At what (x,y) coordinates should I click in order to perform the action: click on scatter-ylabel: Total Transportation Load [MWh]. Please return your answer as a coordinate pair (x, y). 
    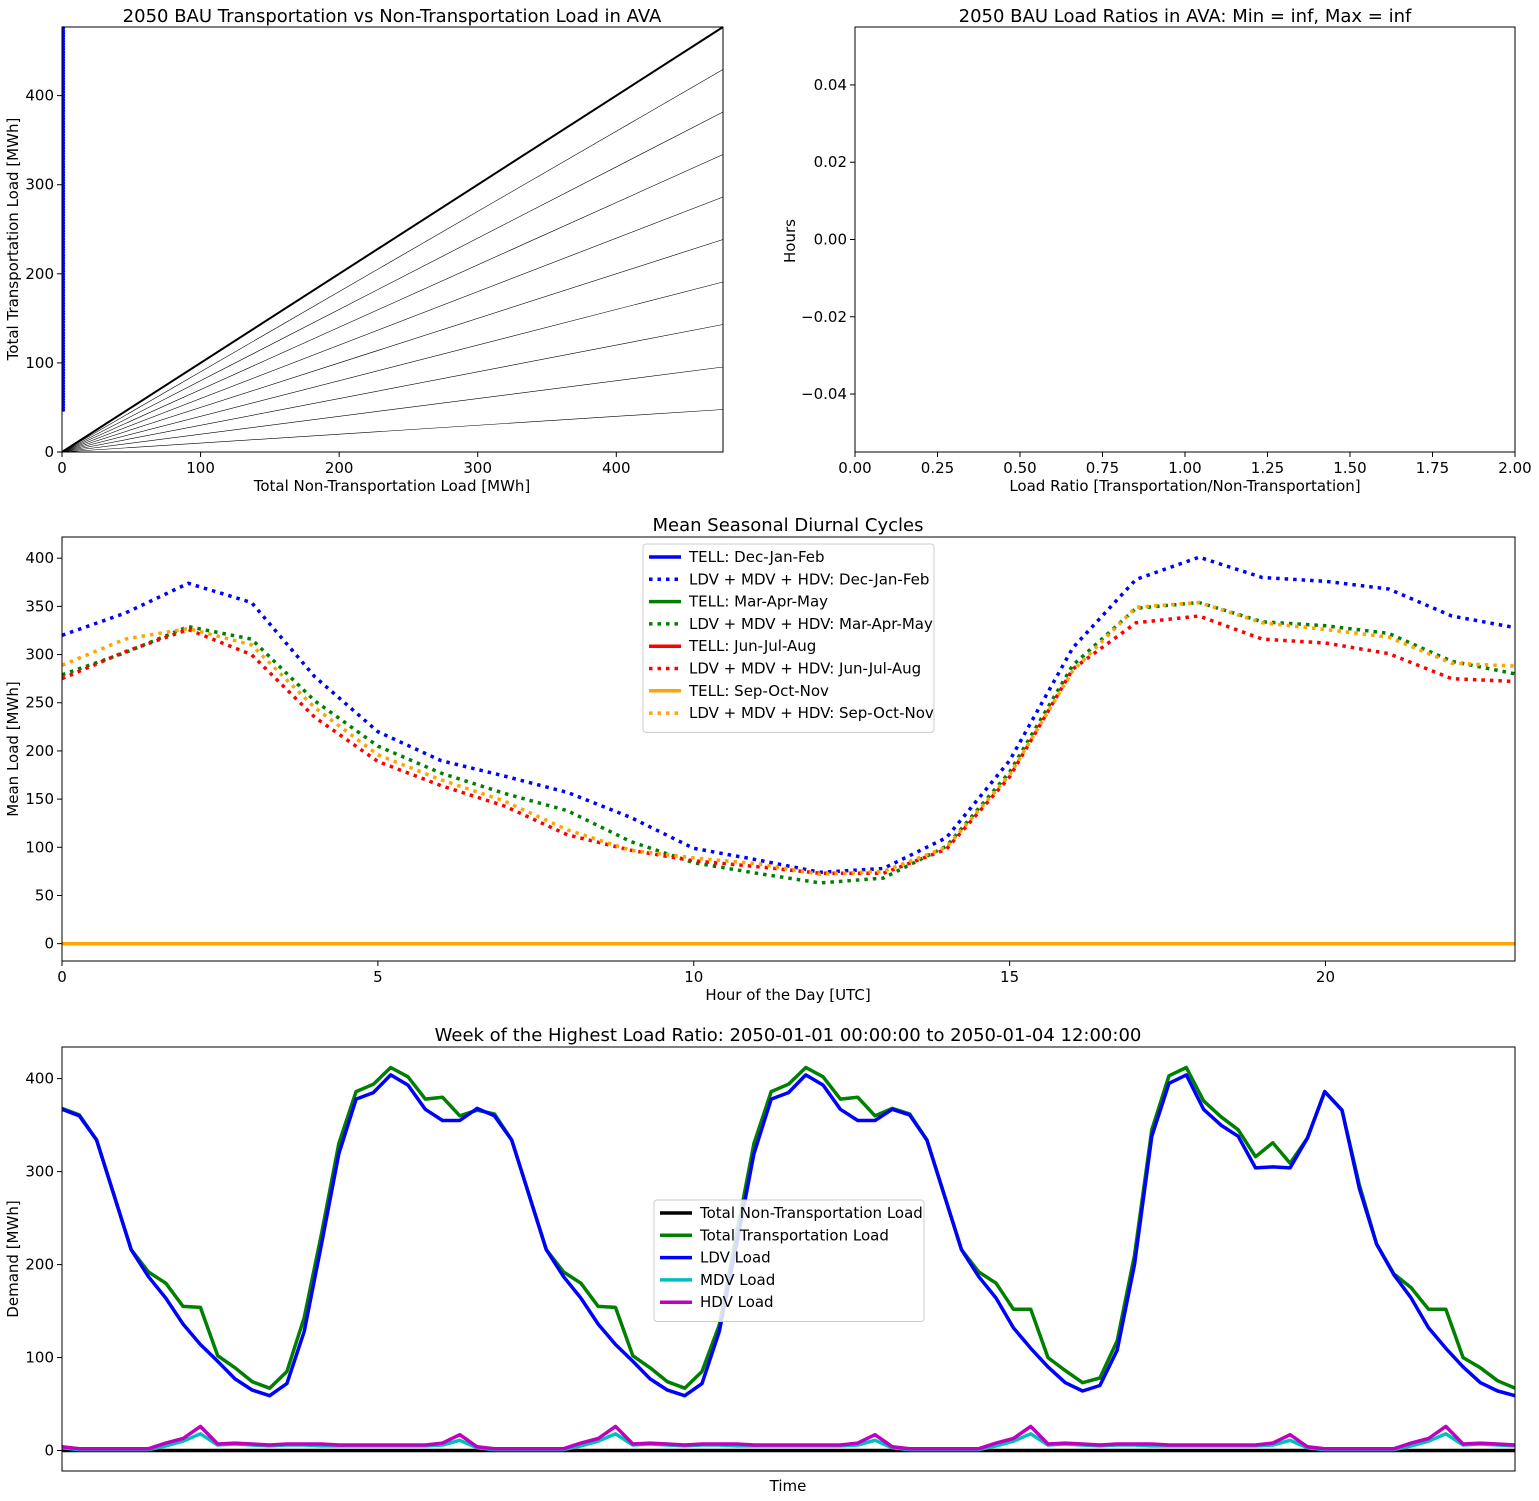
    Looking at the image, I should click on (13, 240).